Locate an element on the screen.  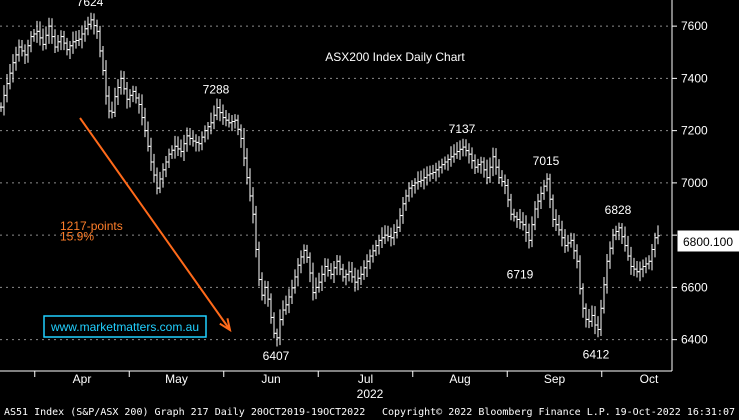
last-price-tag: 6800.100 is located at coordinates (708, 241).